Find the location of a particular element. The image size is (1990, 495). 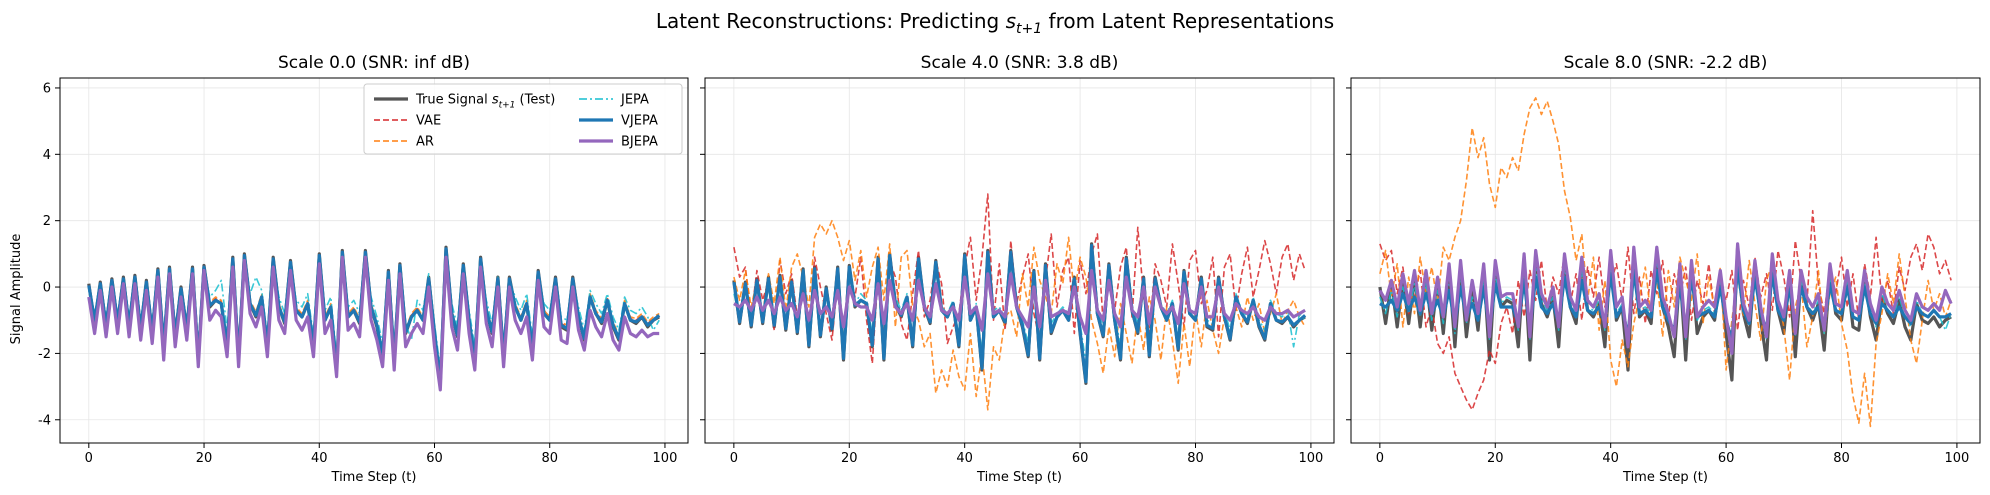

y-tick-label: 6 is located at coordinates (47, 88).